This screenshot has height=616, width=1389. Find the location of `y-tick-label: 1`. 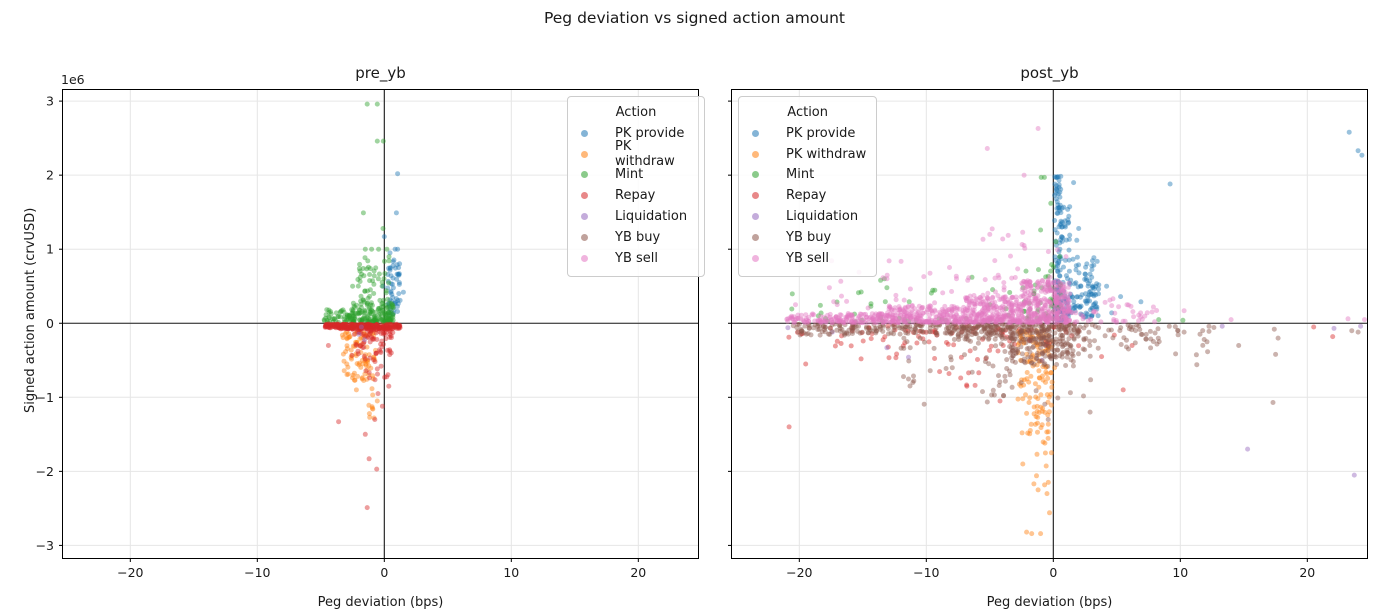

y-tick-label: 1 is located at coordinates (50, 249).